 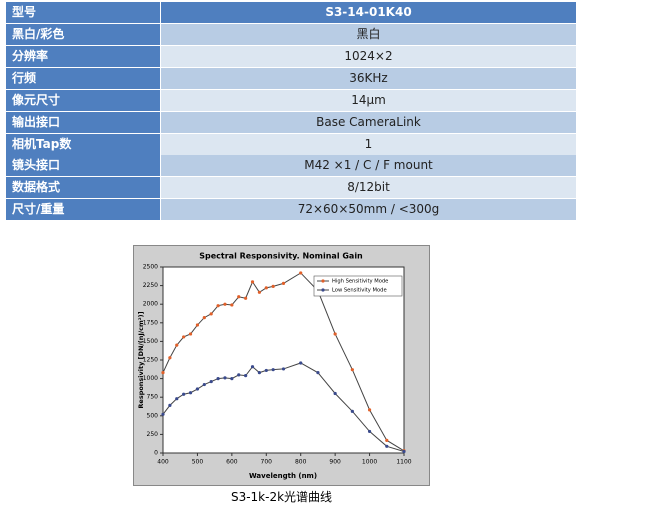 What do you see at coordinates (83, 56) in the screenshot?
I see `row-key: 分辨率` at bounding box center [83, 56].